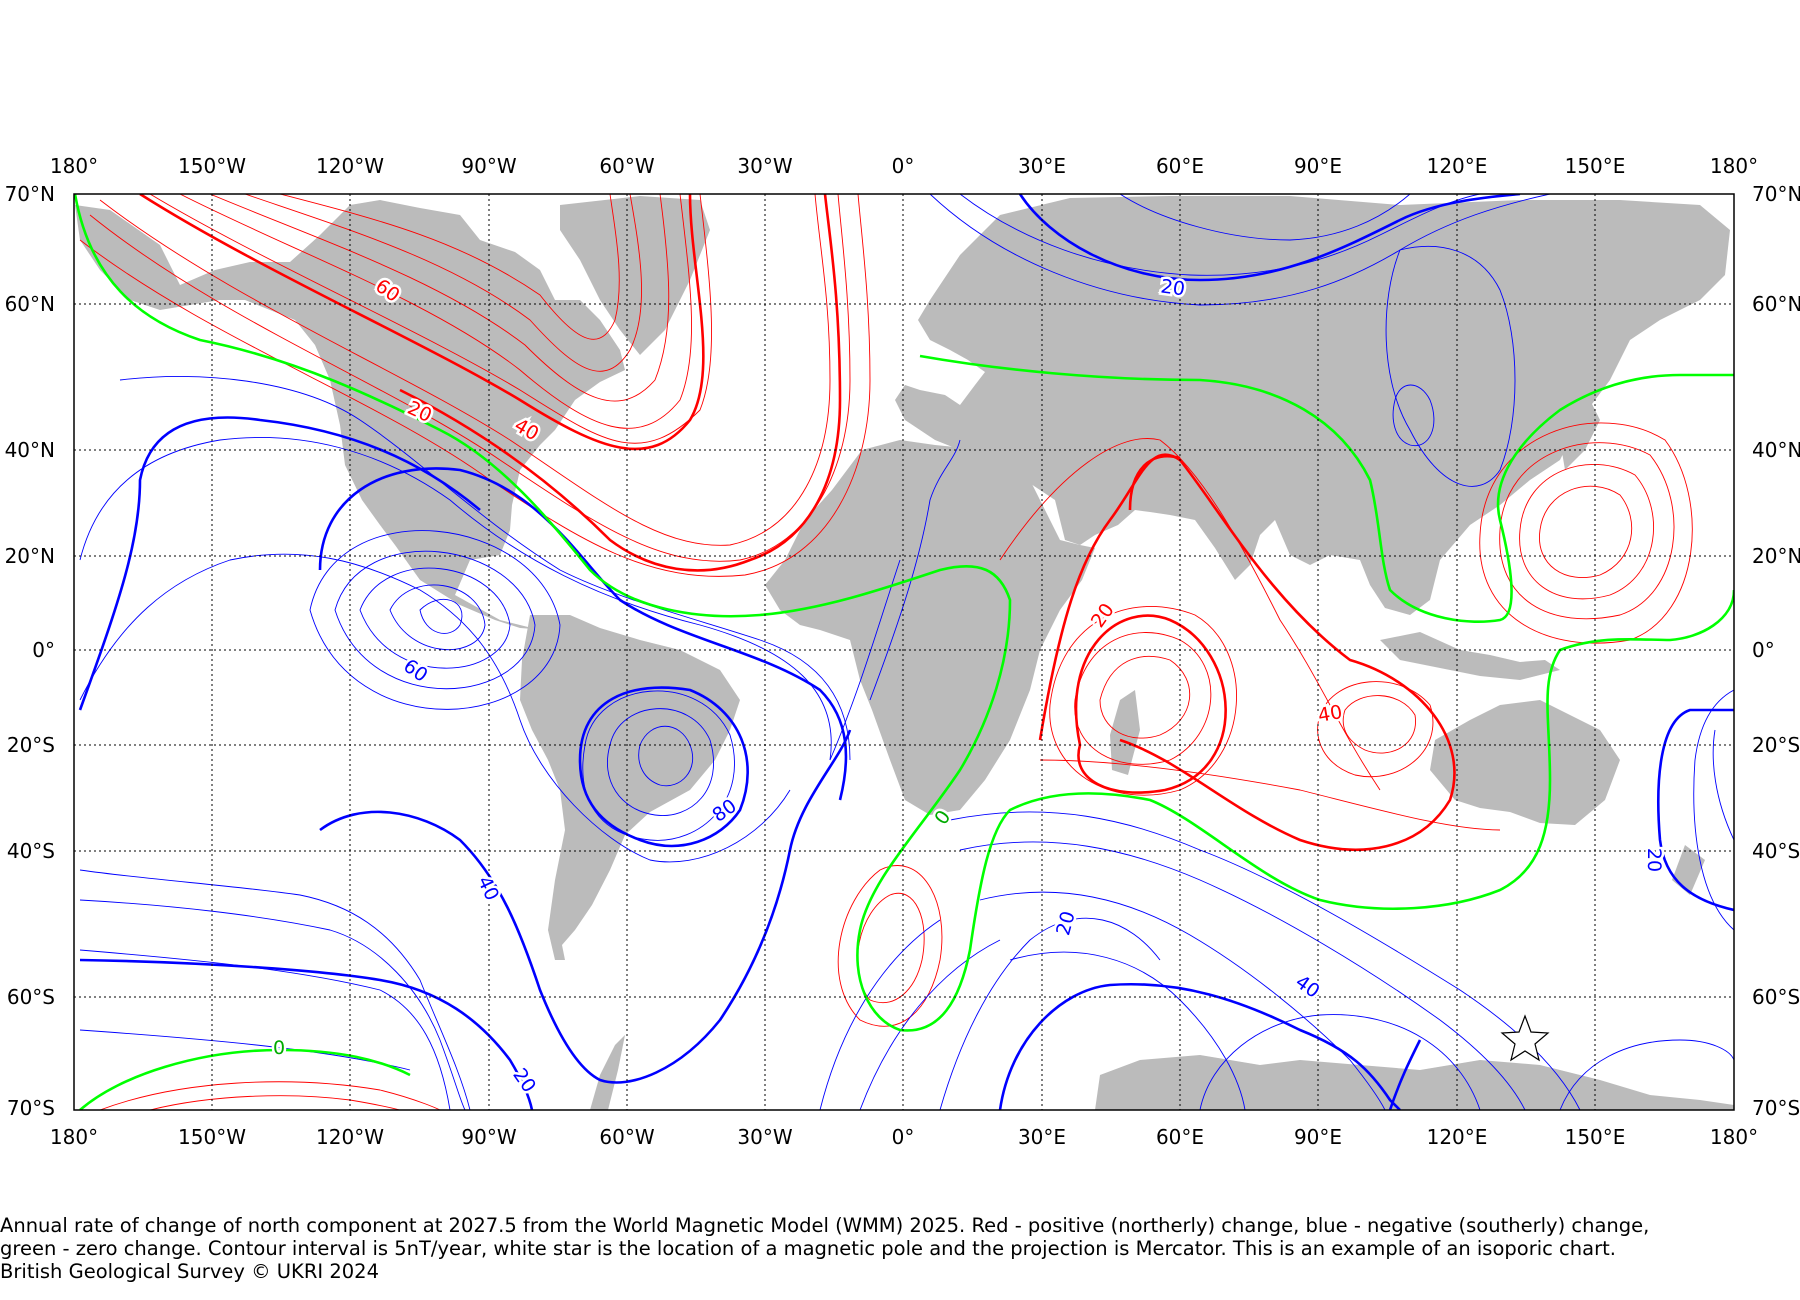  What do you see at coordinates (930, 627) in the screenshot?
I see `land-africa` at bounding box center [930, 627].